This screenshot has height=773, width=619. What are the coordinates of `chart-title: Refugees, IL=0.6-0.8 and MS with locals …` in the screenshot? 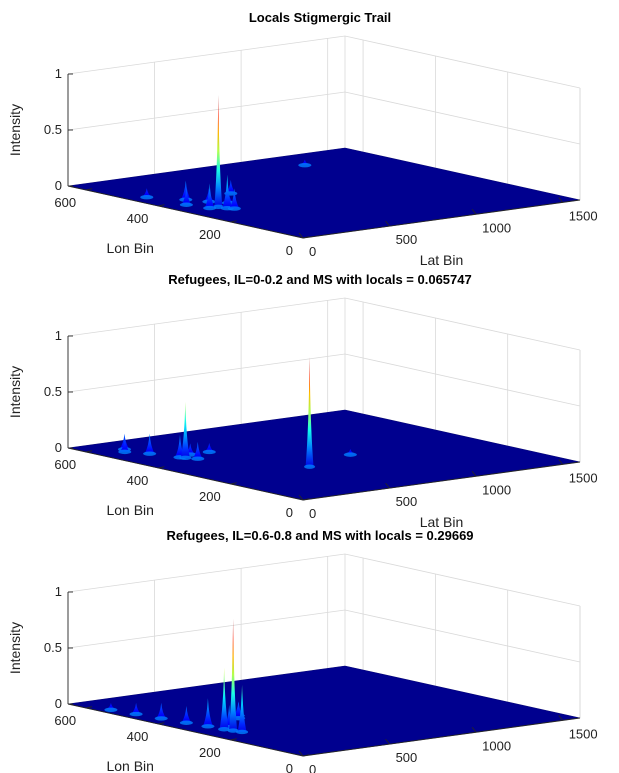 It's located at (319, 535).